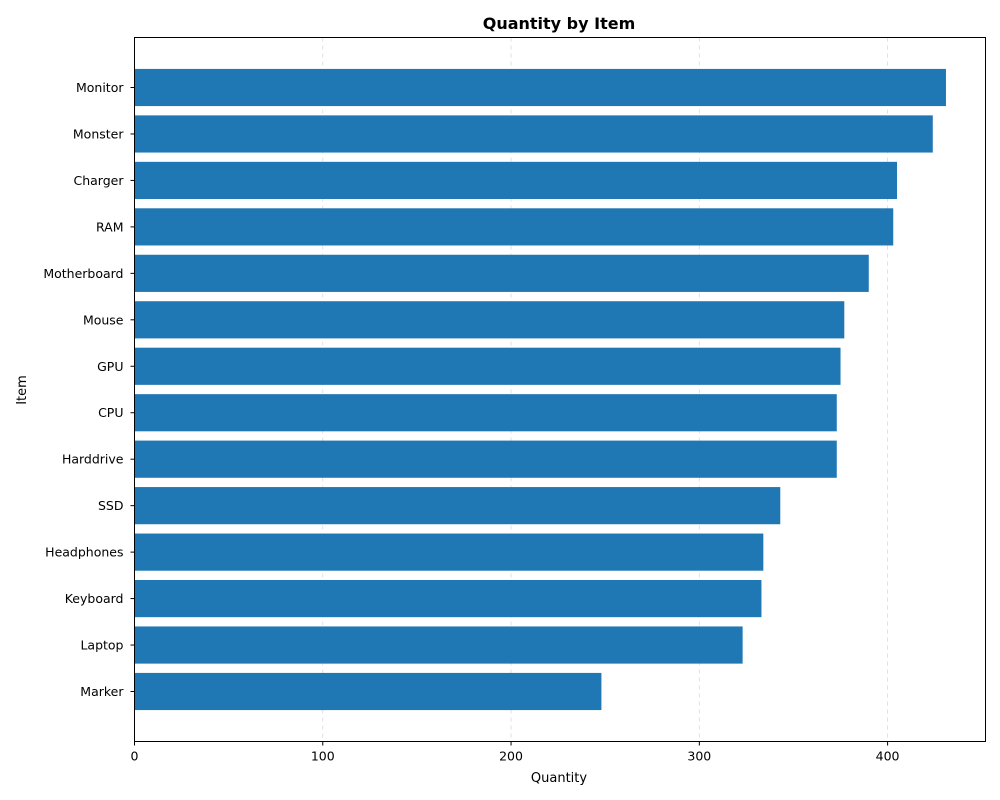  Describe the element at coordinates (511, 756) in the screenshot. I see `x-tick-label: 200` at that location.